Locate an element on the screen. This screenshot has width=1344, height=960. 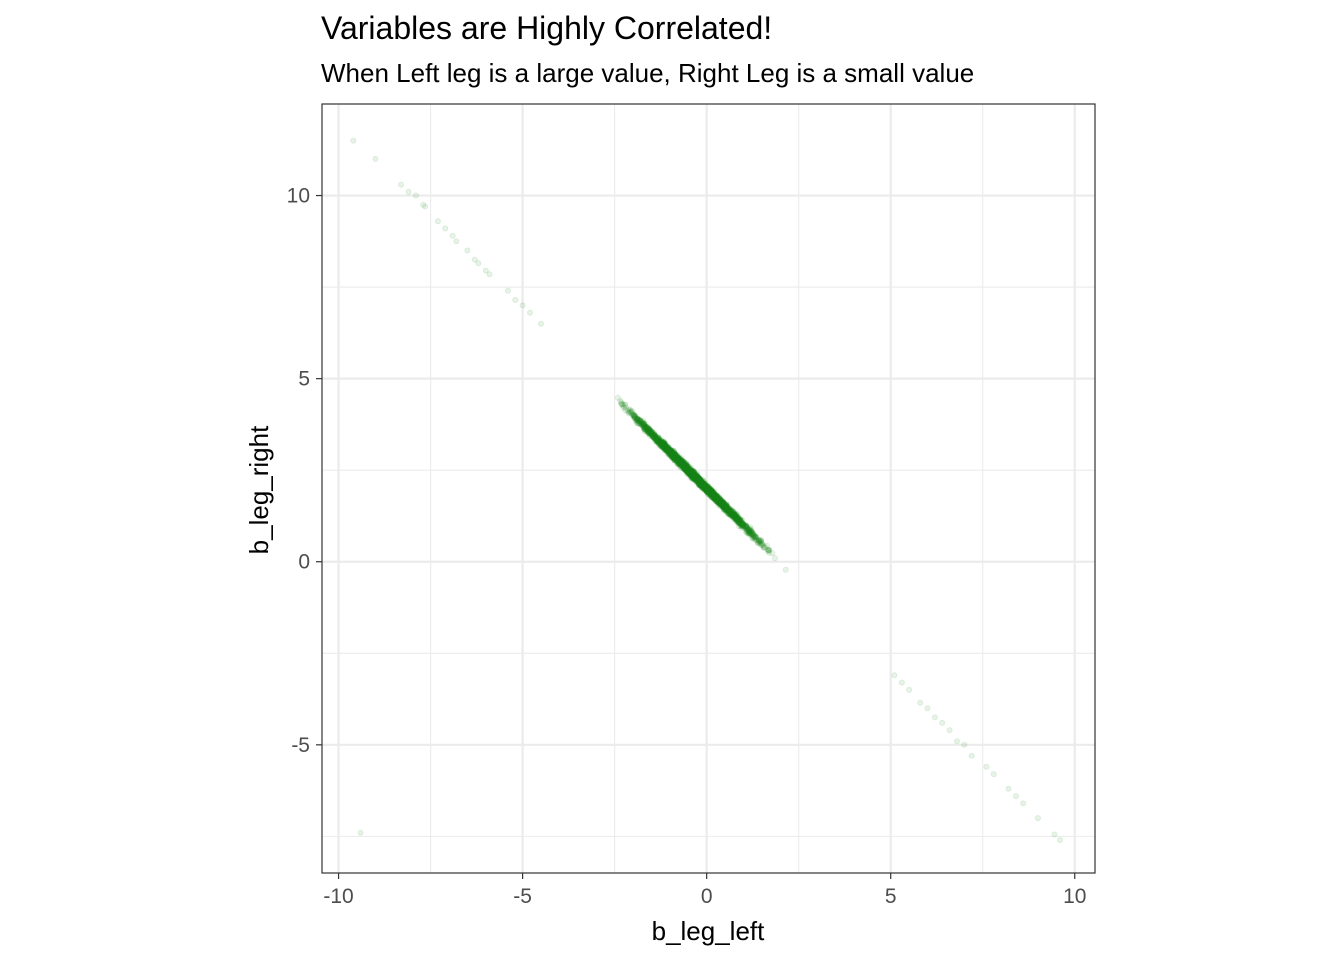
y-tick-label: 10 is located at coordinates (298, 196).